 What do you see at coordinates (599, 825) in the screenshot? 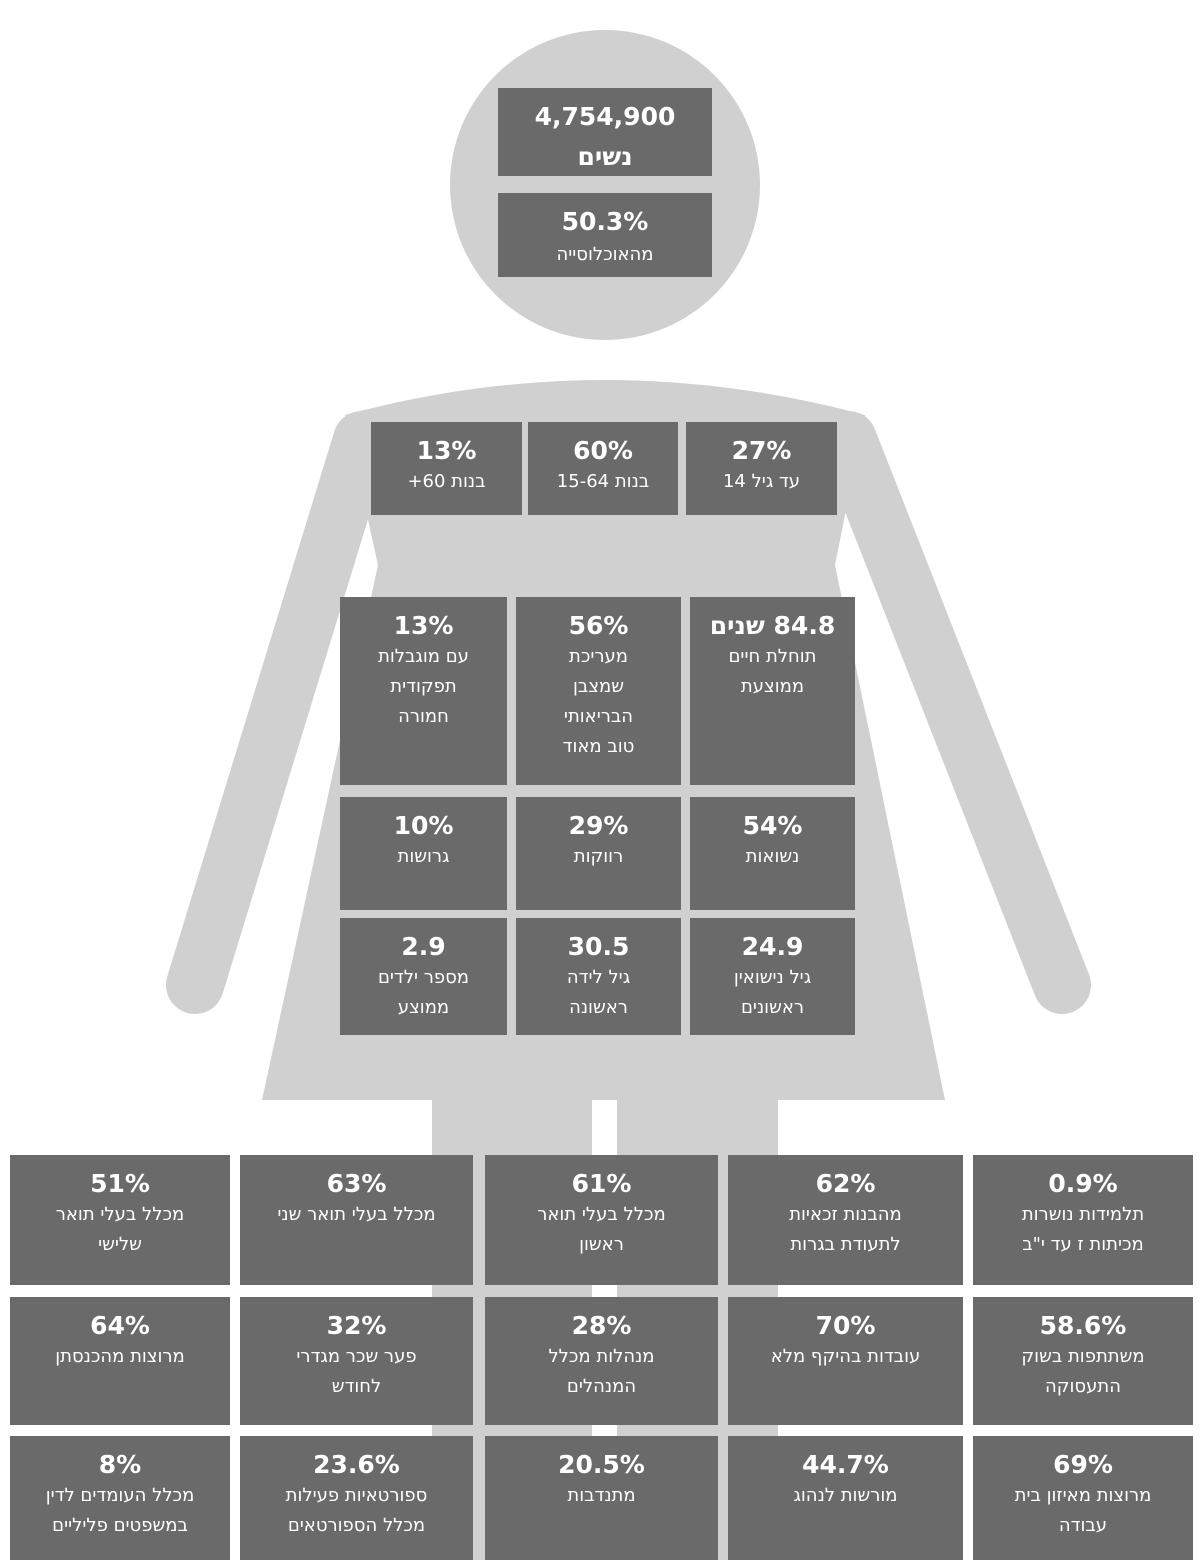
I see `stat-value: 29%` at bounding box center [599, 825].